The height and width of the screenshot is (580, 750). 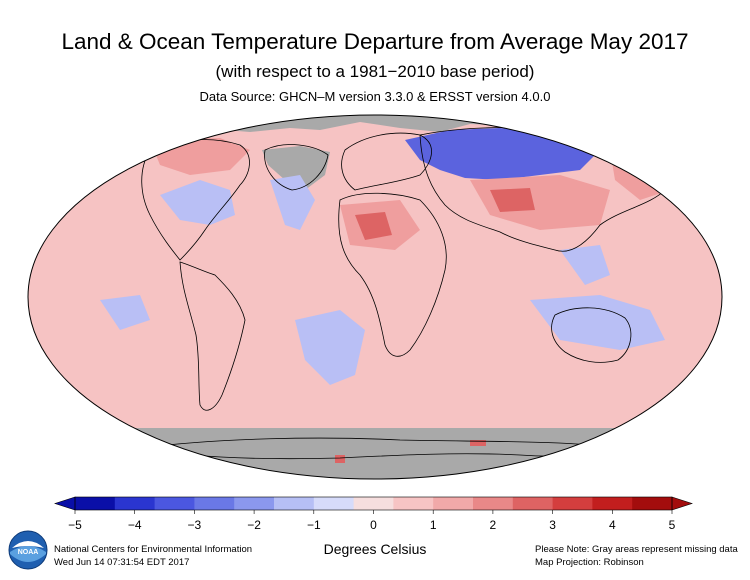 What do you see at coordinates (330, 347) in the screenshot?
I see `south-atlantic-cool-region` at bounding box center [330, 347].